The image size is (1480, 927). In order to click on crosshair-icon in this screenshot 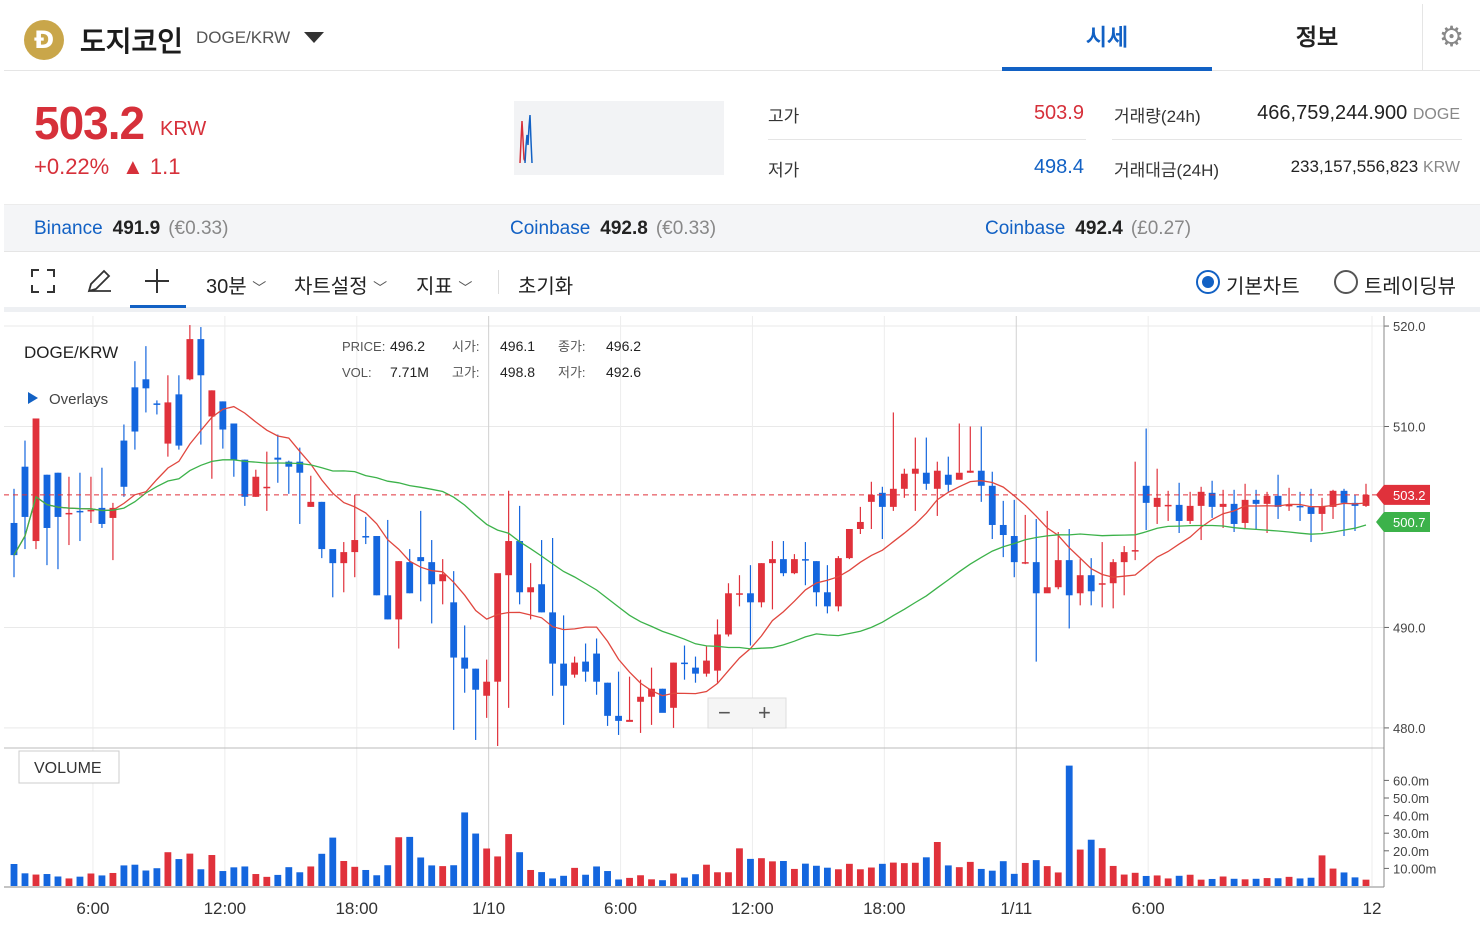, I will do `click(157, 281)`.